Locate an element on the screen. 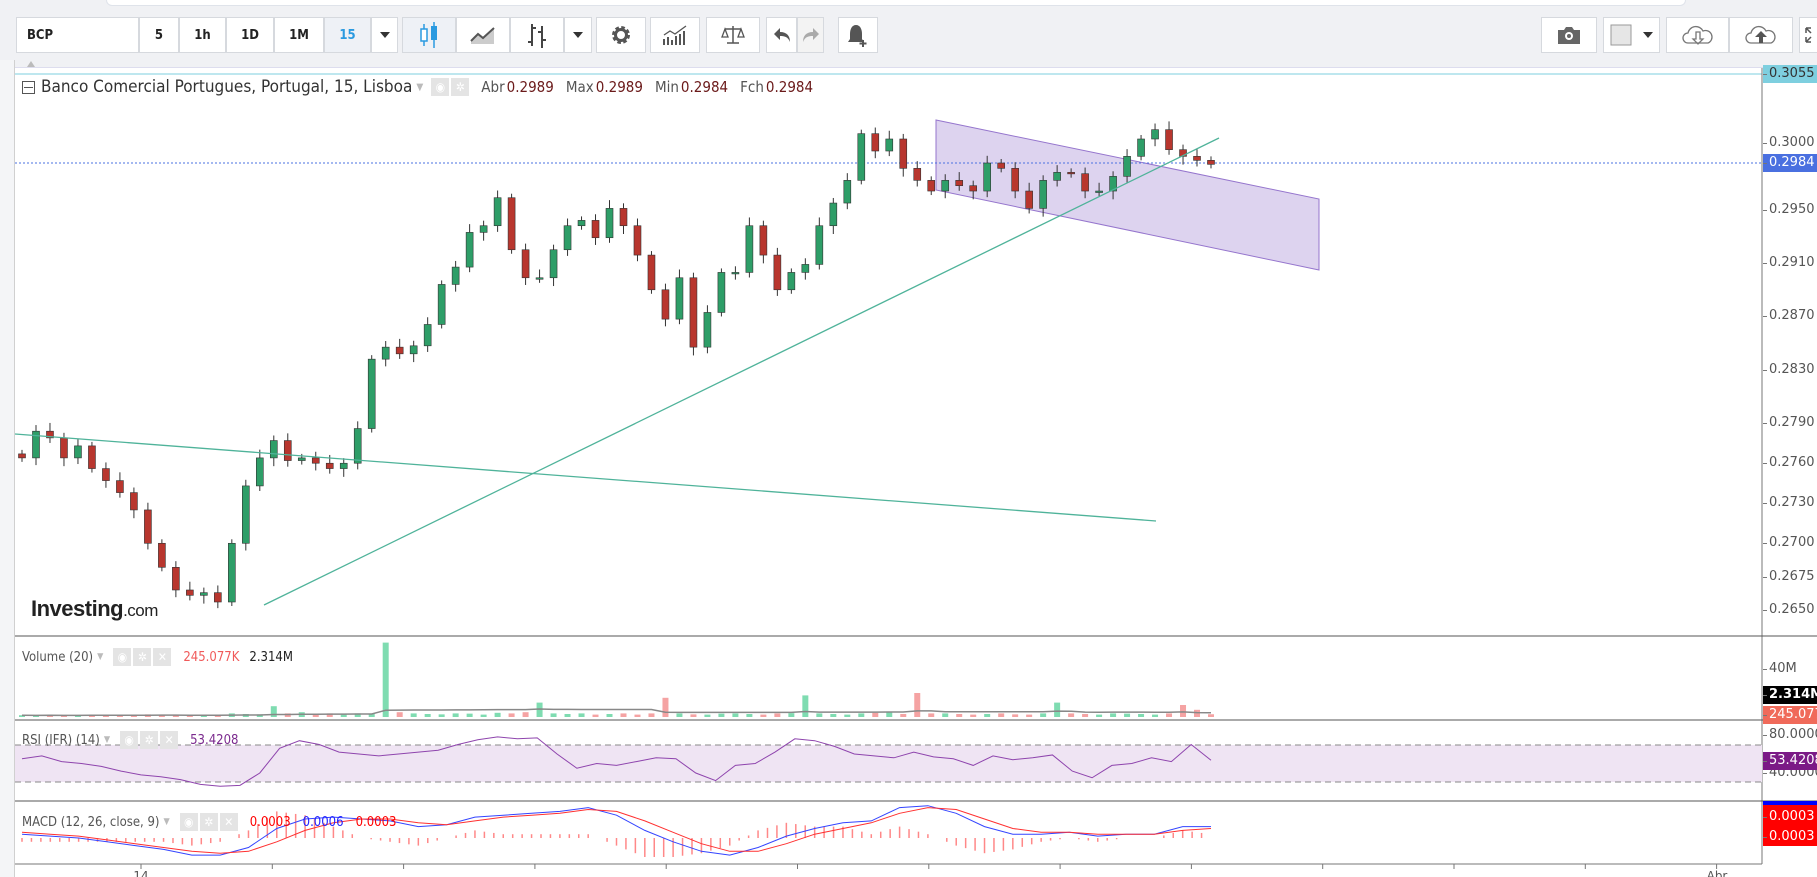  price-tick-label: 0.3000 is located at coordinates (1790, 143).